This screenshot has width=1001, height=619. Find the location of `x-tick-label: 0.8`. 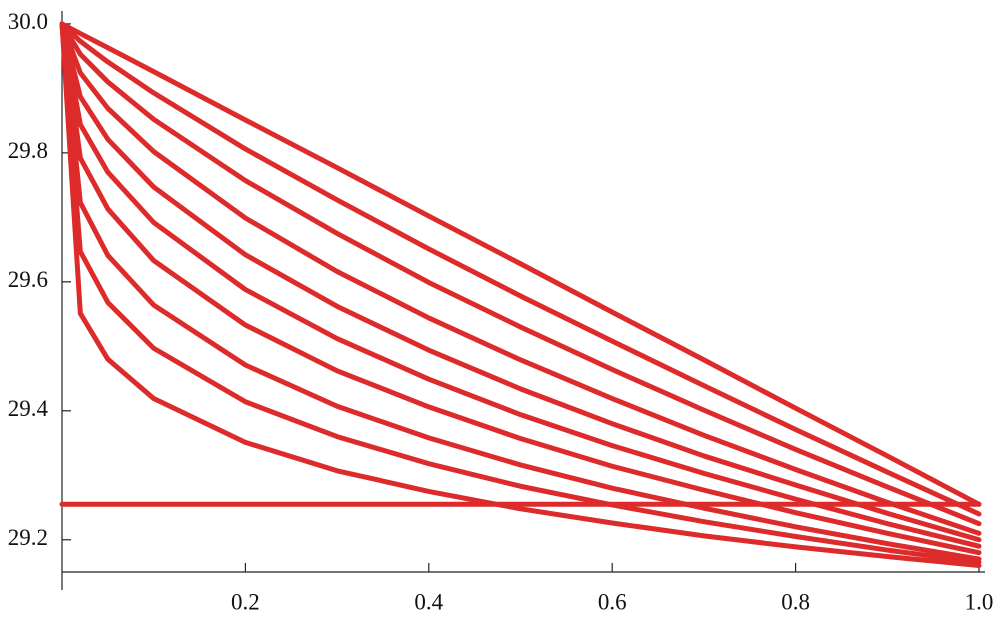

x-tick-label: 0.8 is located at coordinates (795, 601).